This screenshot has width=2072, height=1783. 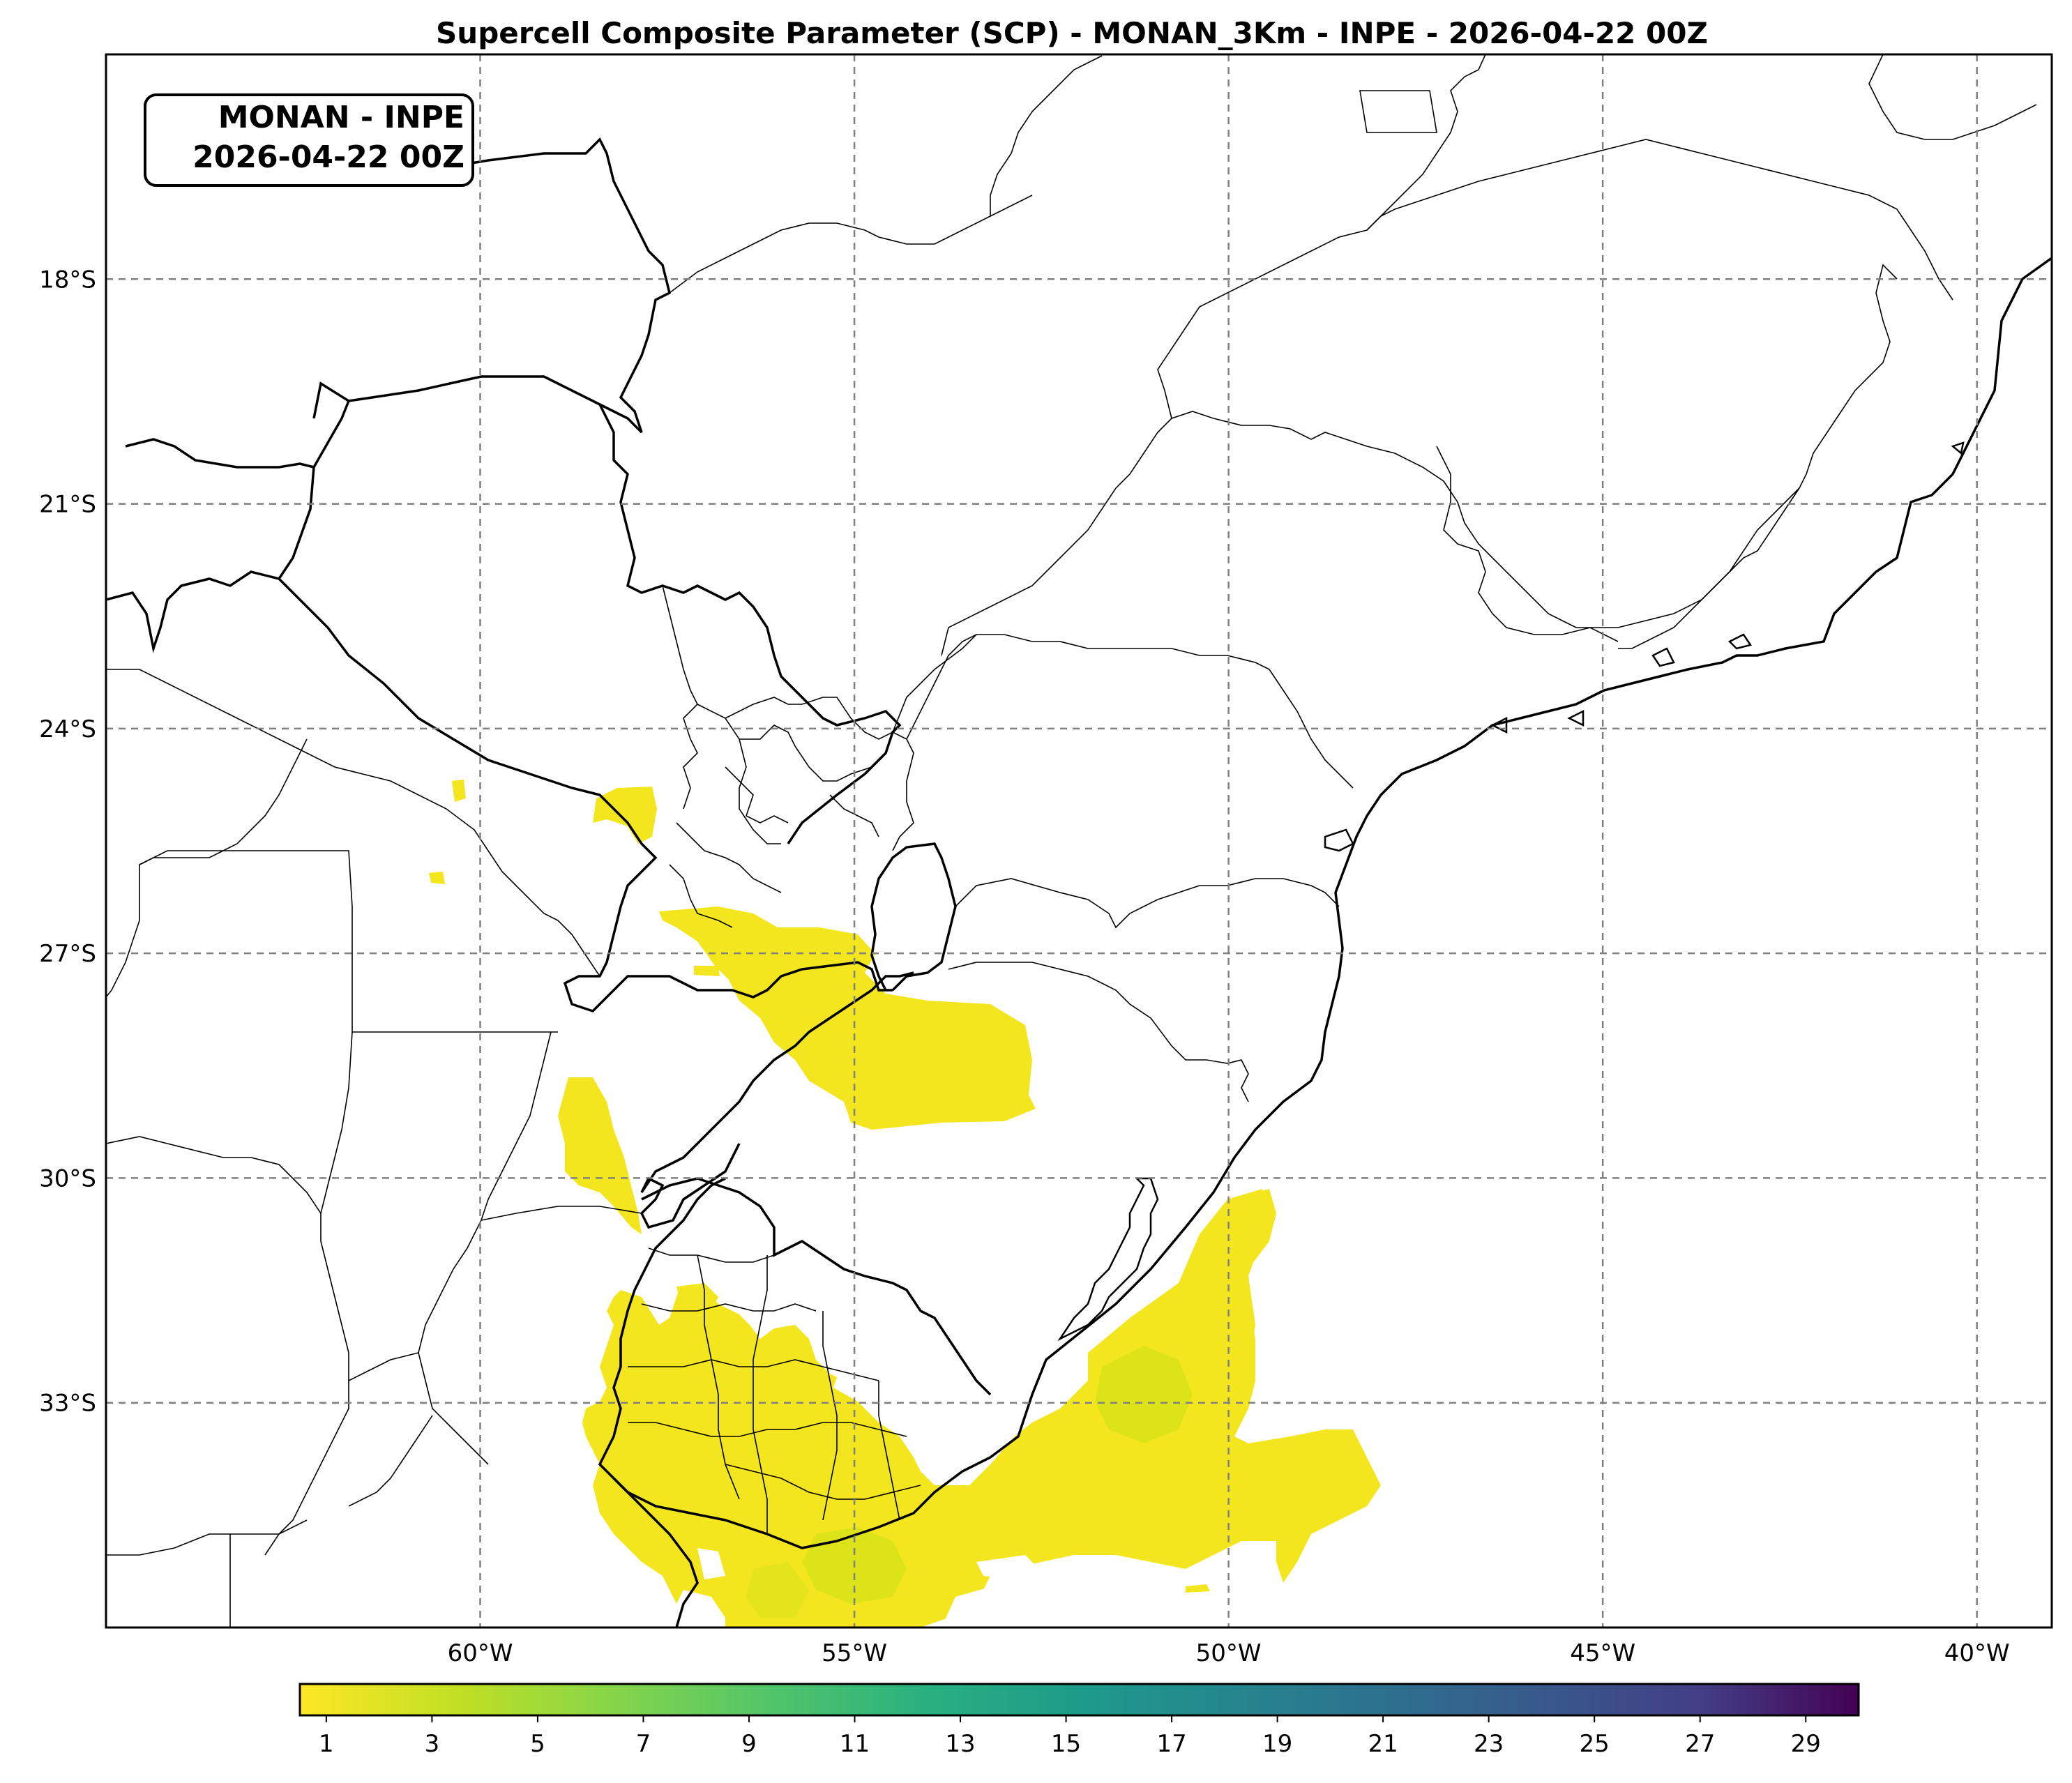 What do you see at coordinates (656, 1552) in the screenshot?
I see `argentina-coast-south` at bounding box center [656, 1552].